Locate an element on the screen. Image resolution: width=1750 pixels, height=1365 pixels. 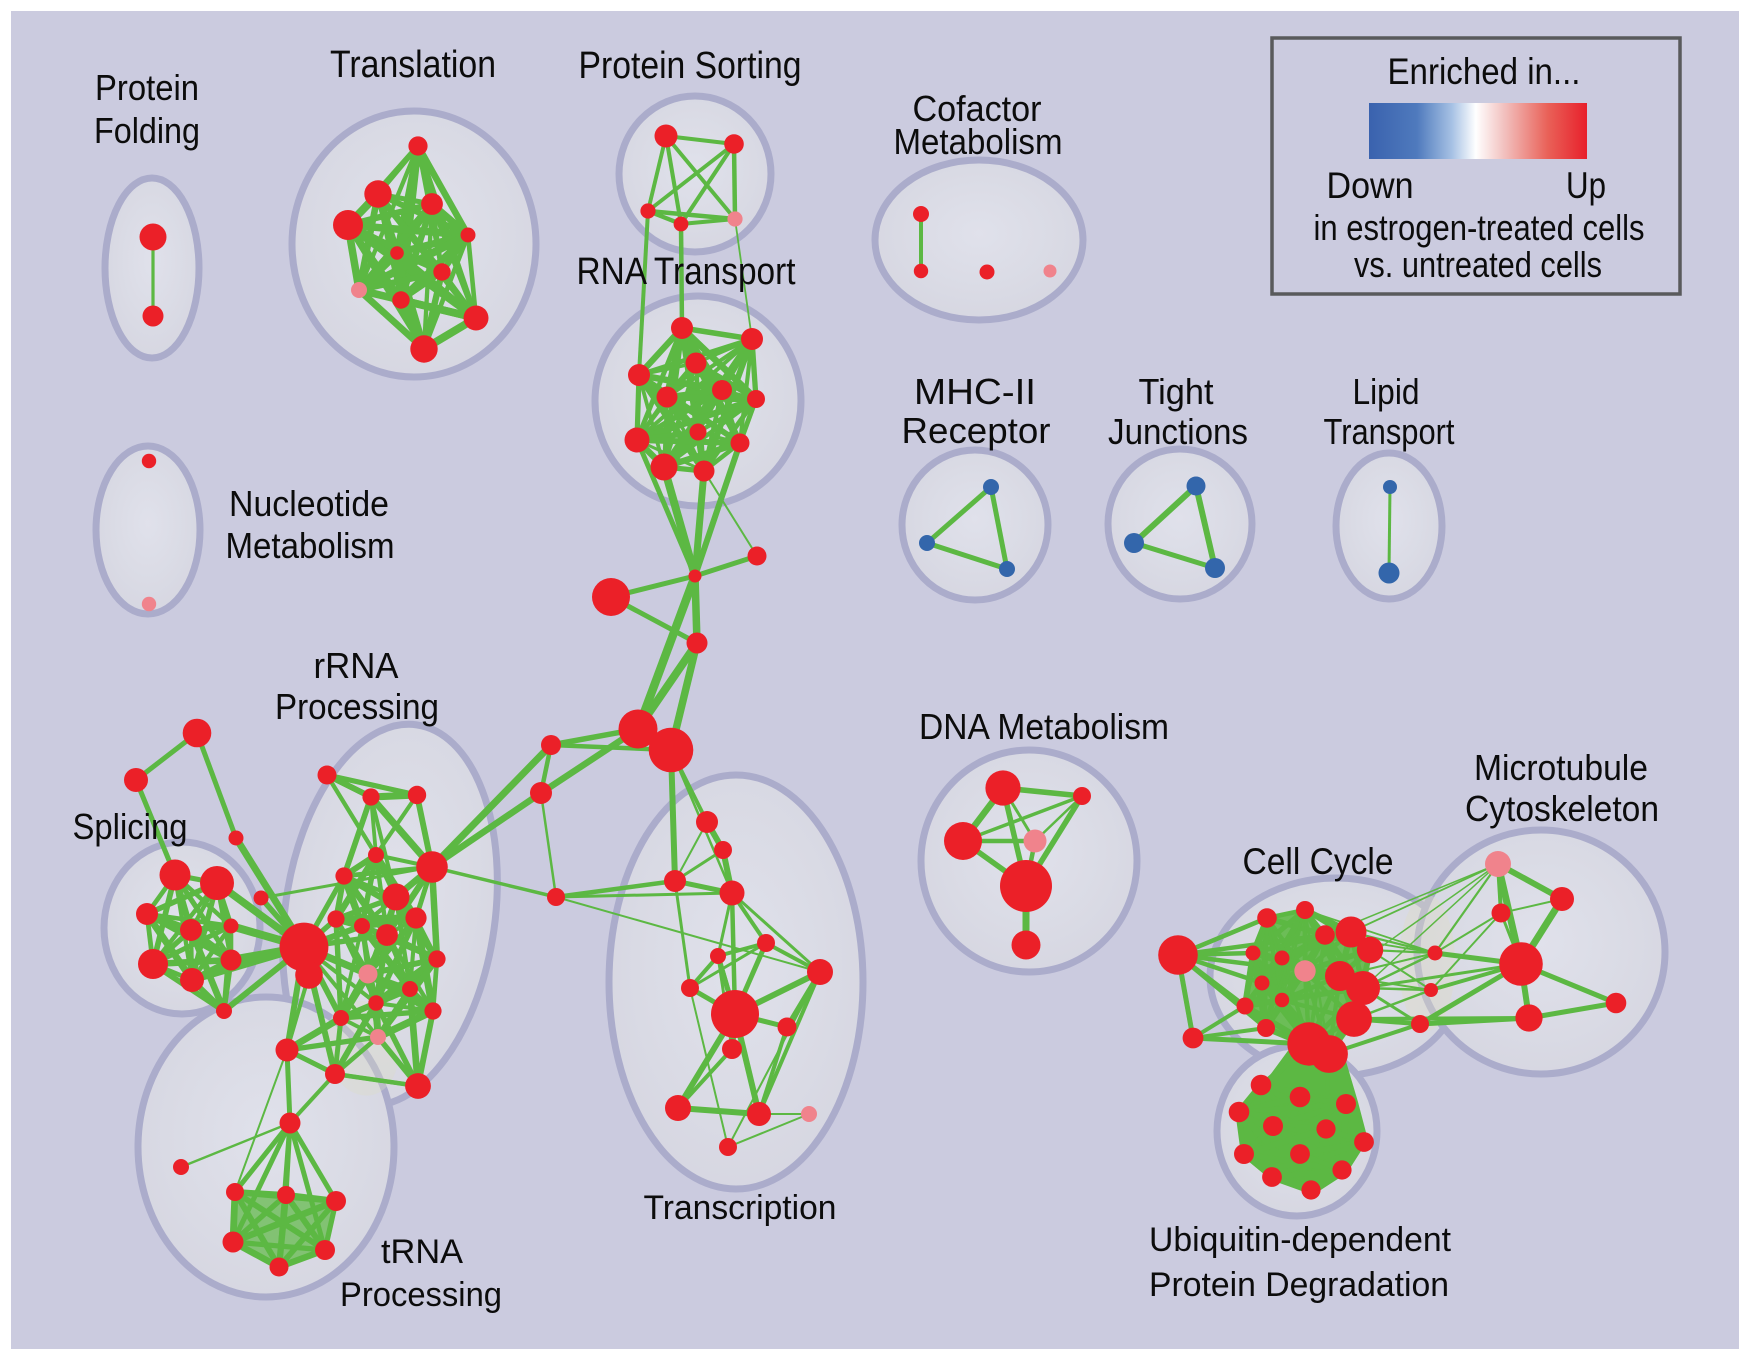
svg-text: Lipid is located at coordinates (1386, 391).